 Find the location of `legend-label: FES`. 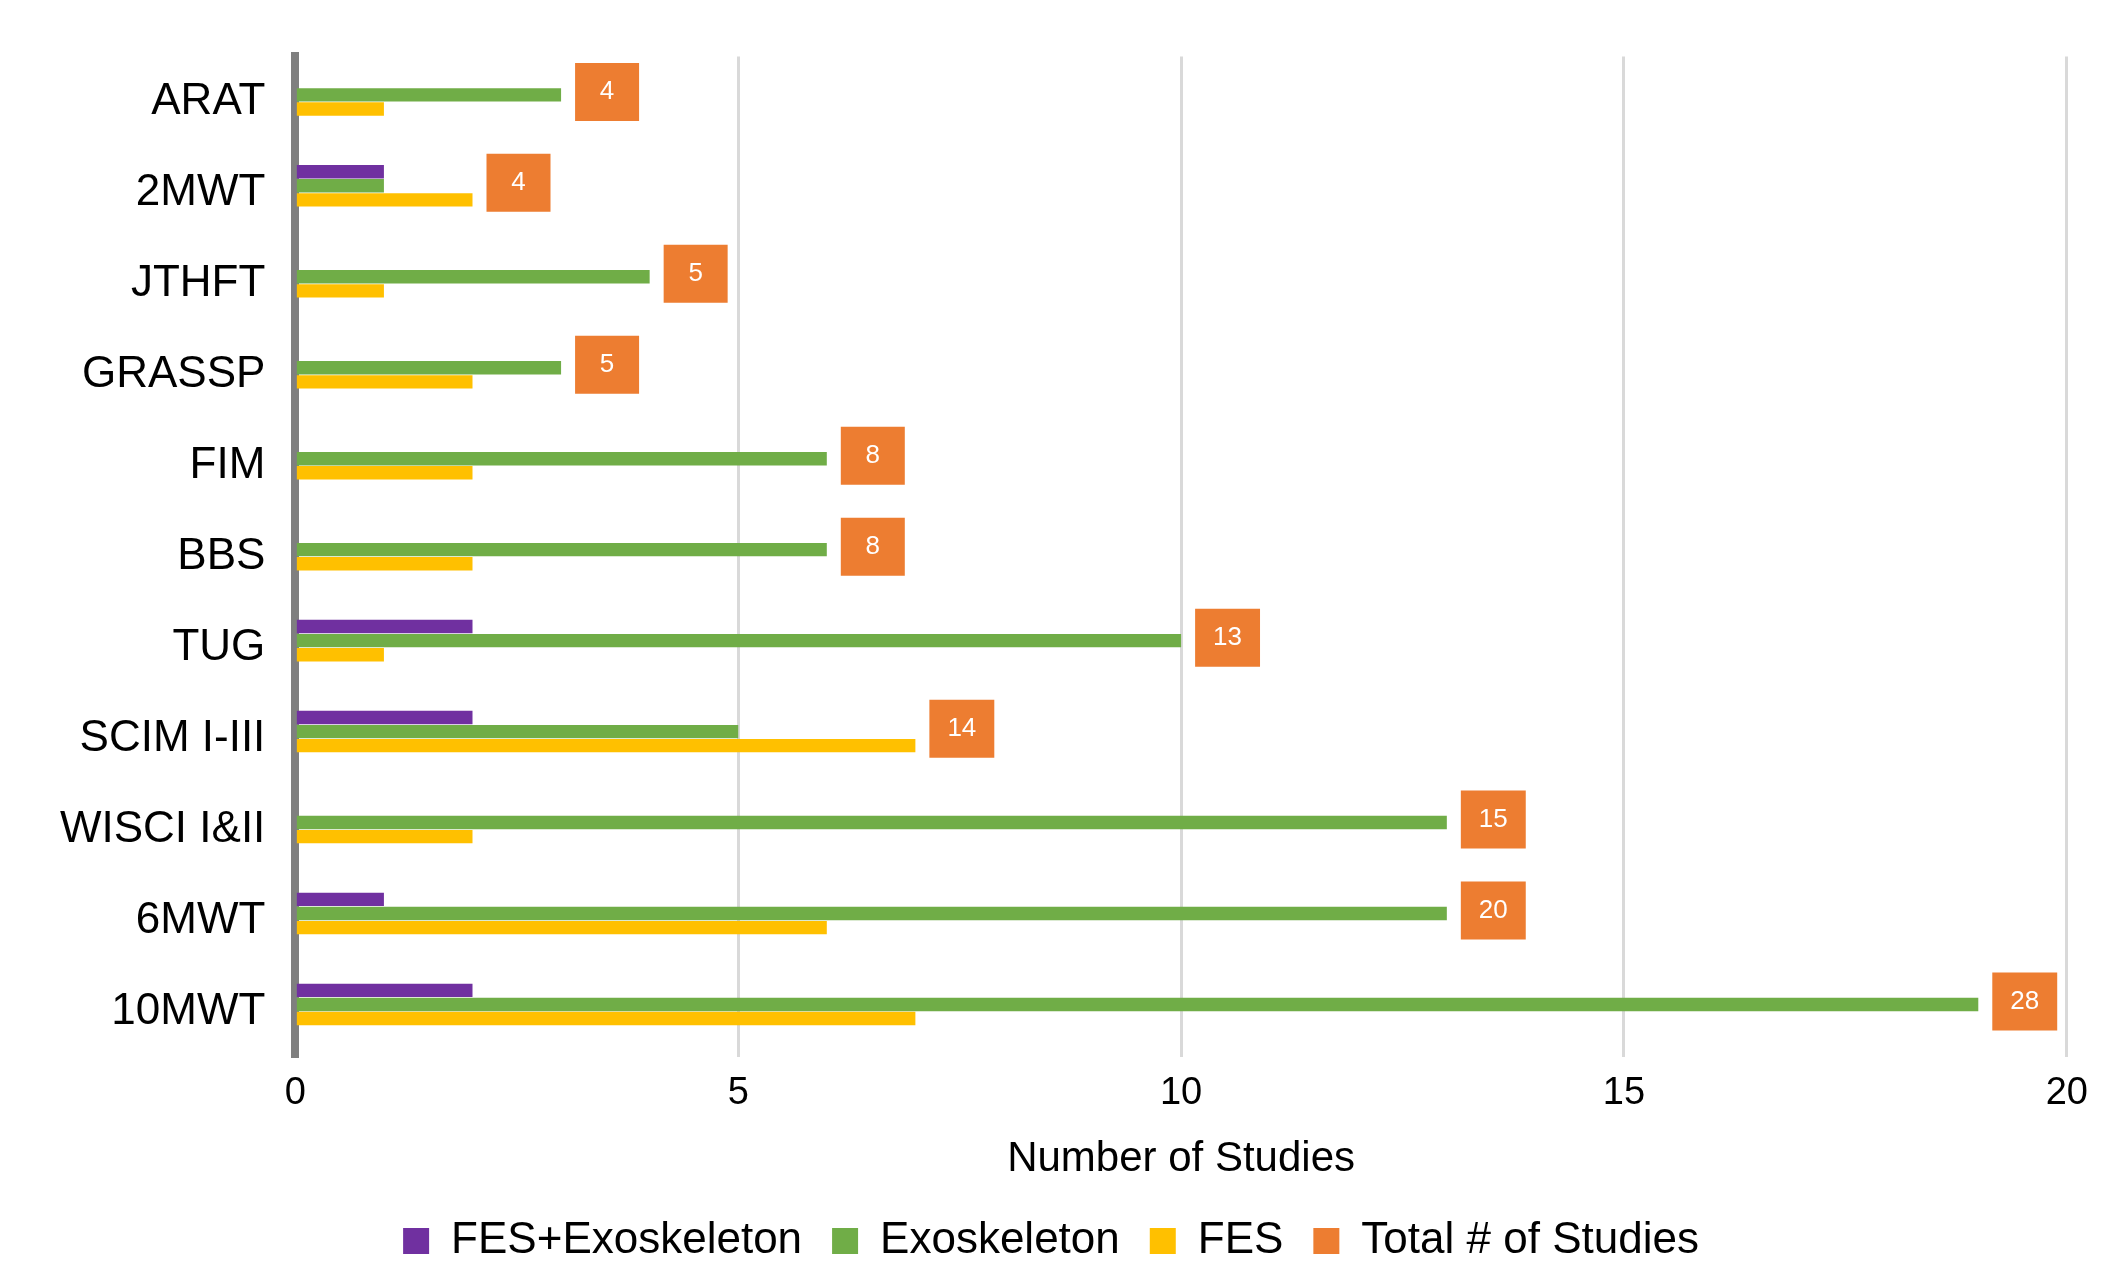

legend-label: FES is located at coordinates (1240, 1238).